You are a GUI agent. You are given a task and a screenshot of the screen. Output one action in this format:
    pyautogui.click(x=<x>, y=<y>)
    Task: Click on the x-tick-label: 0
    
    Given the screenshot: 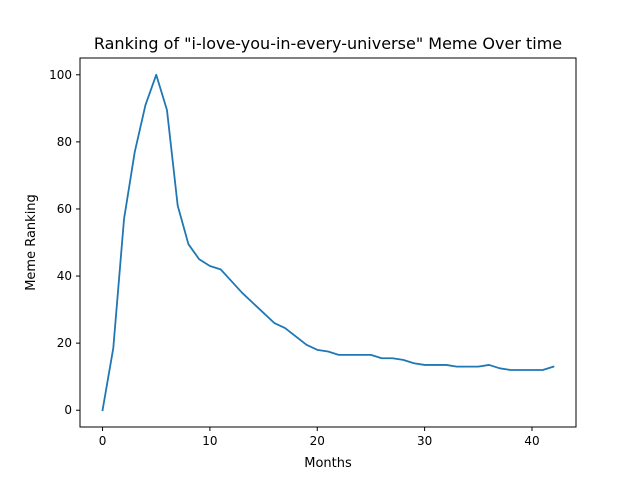 What is the action you would take?
    pyautogui.click(x=103, y=441)
    